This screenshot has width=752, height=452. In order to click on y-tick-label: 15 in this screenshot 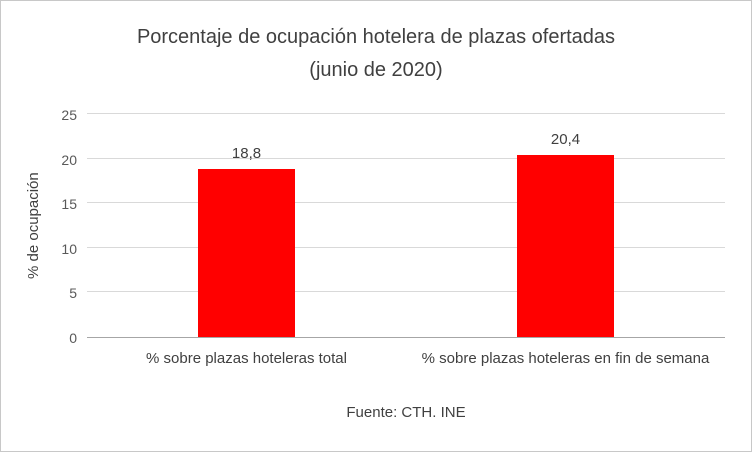, I will do `click(69, 204)`.